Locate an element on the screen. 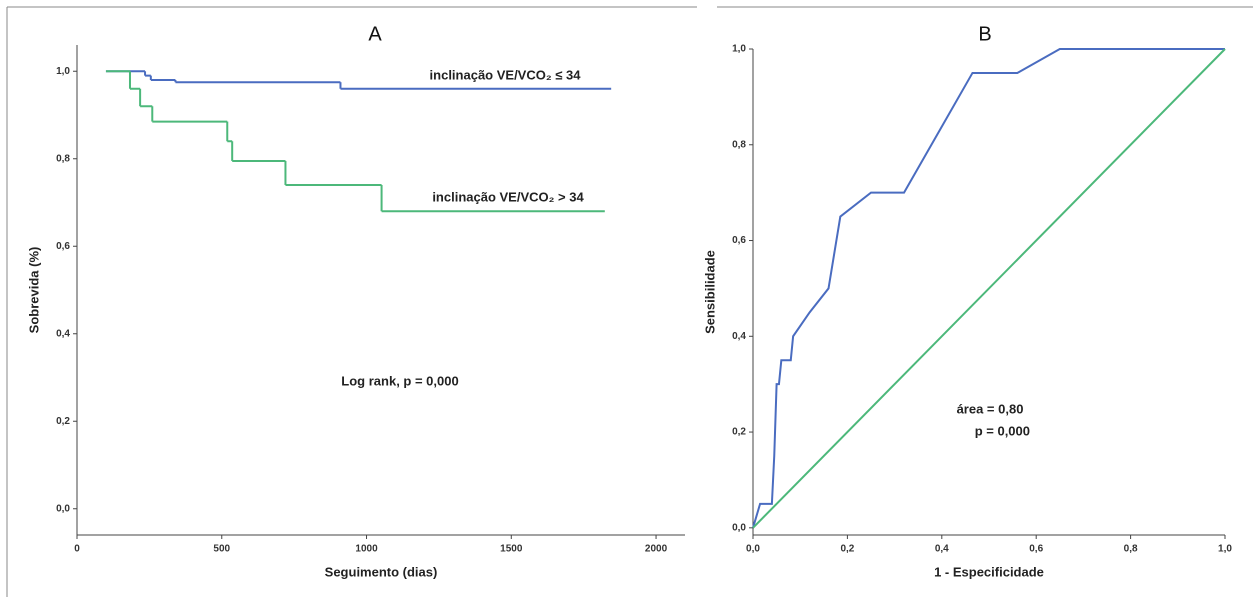  annotation: área = 0,80 is located at coordinates (990, 408).